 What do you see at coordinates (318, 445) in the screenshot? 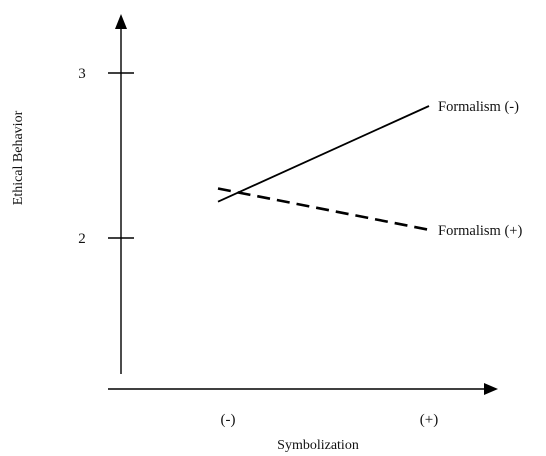
I see `x-axis-label: Symbolization` at bounding box center [318, 445].